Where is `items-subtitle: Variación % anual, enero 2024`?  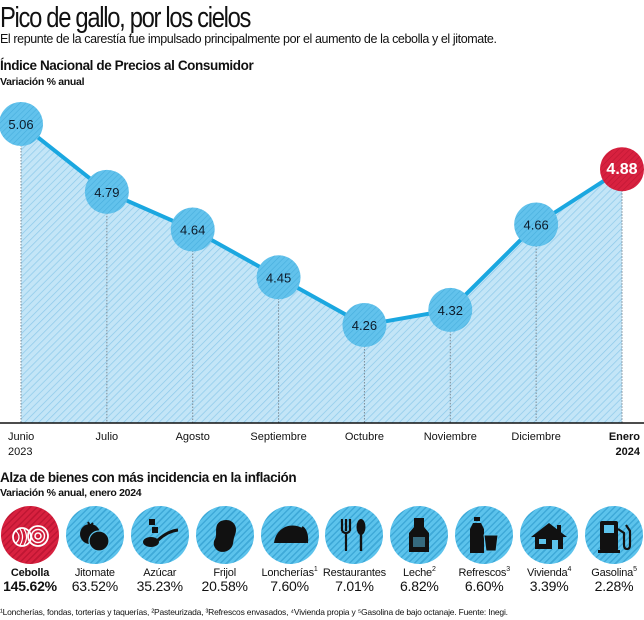
items-subtitle: Variación % anual, enero 2024 is located at coordinates (71, 493).